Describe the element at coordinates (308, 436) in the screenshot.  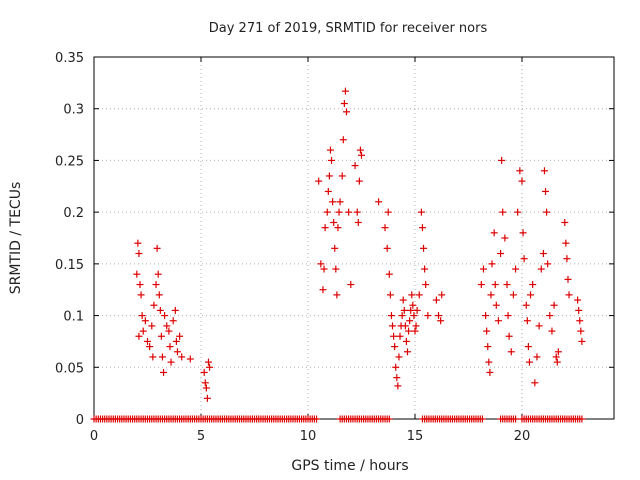
I see `x-tick-label: 10` at that location.